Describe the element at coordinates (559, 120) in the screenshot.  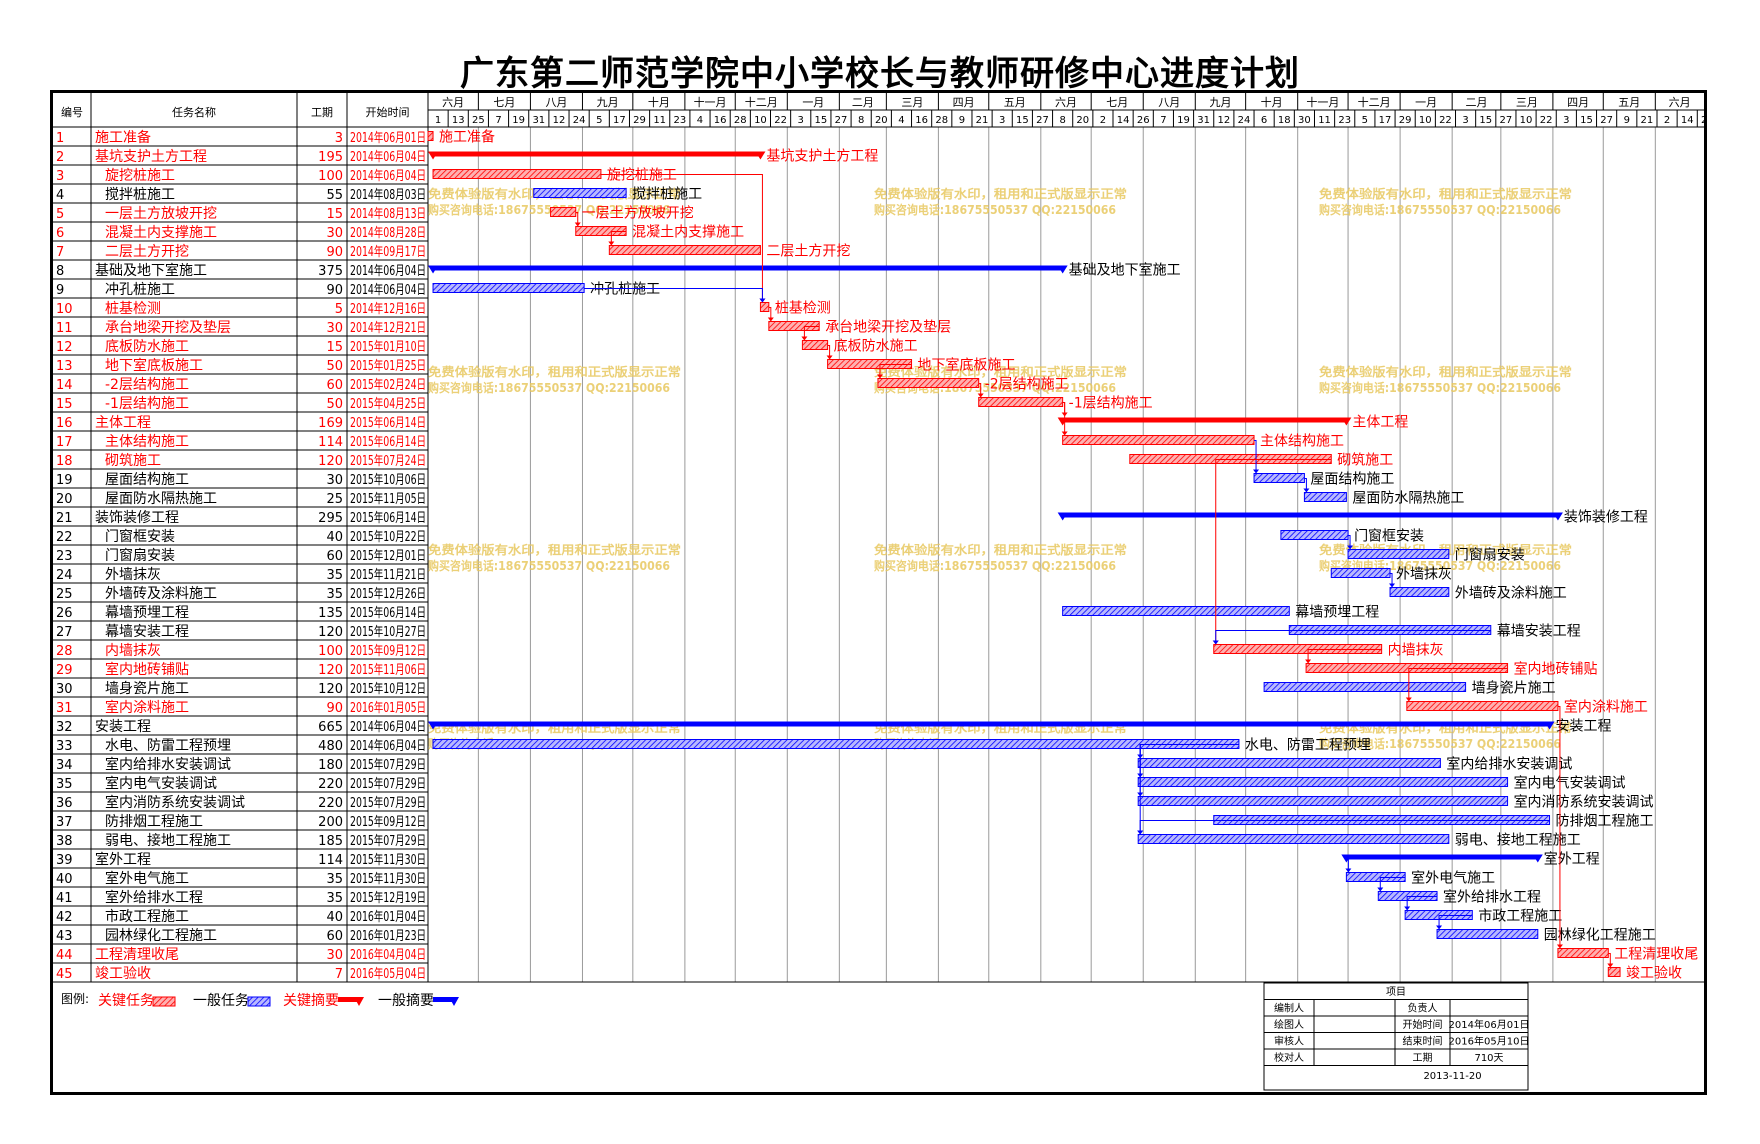
I see `day-label: 12` at that location.